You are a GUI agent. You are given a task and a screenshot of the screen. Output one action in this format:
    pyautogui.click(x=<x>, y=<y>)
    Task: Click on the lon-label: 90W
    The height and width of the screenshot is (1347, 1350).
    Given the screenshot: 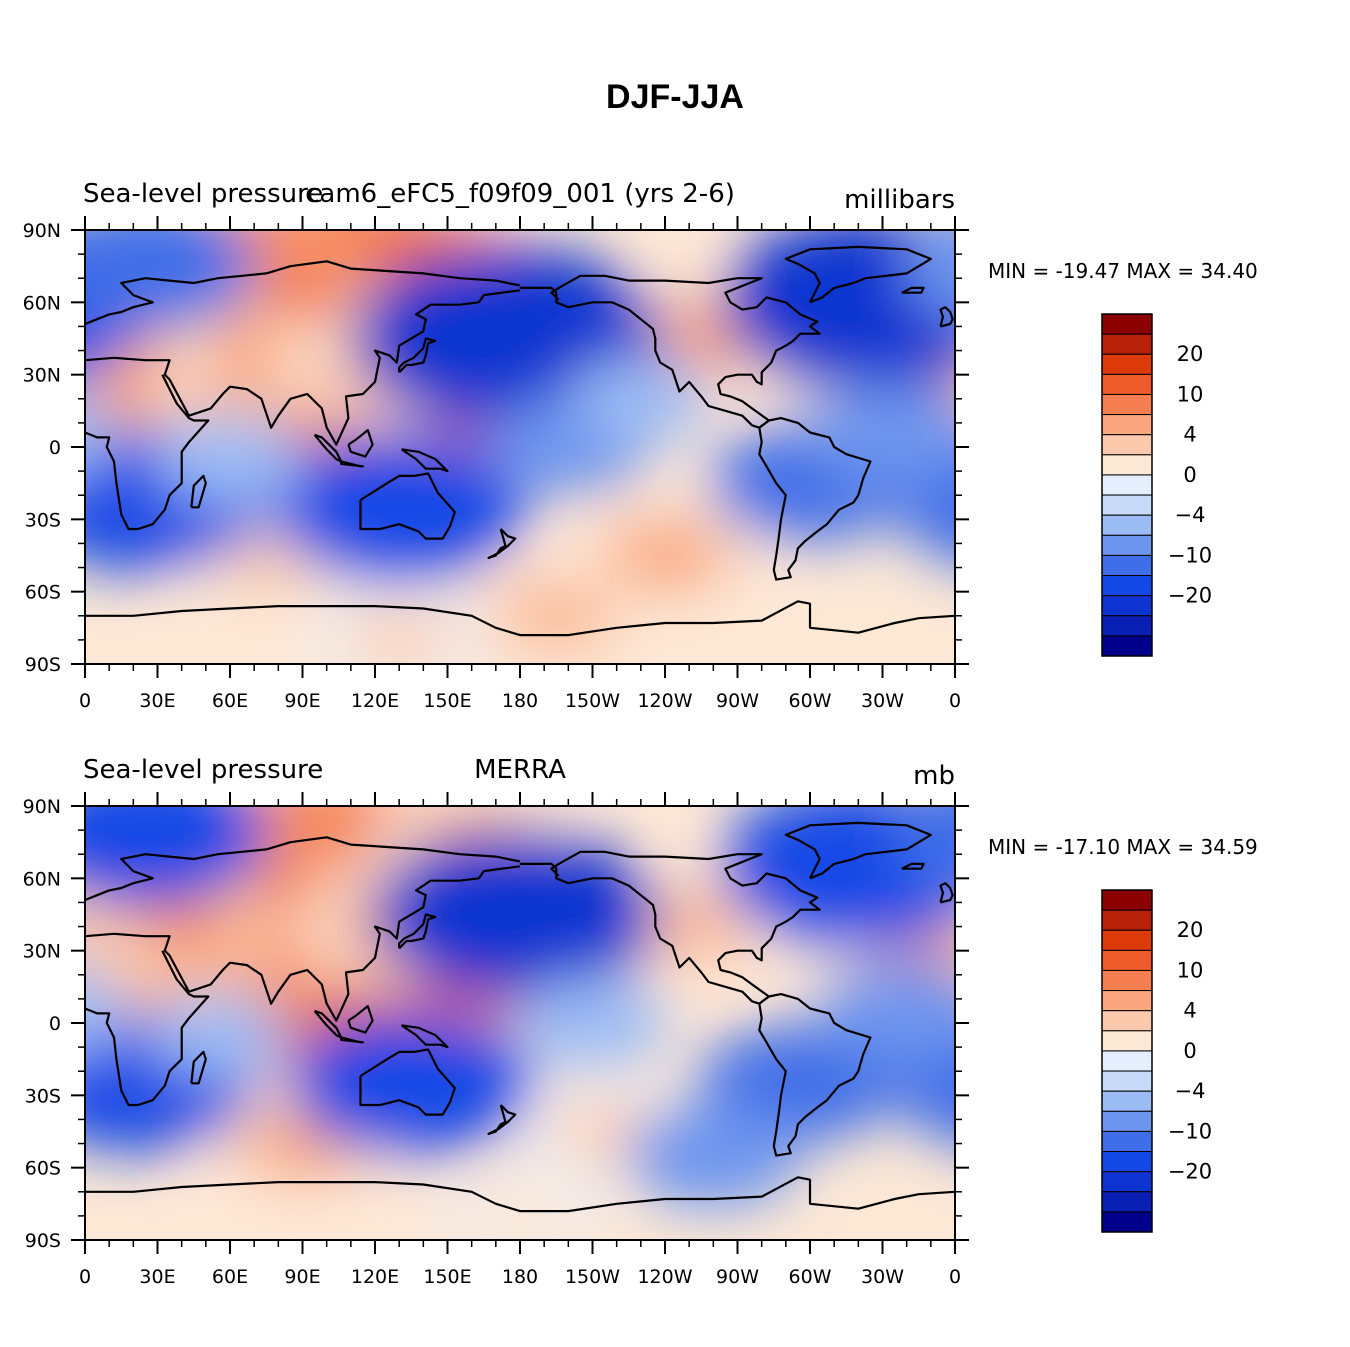 What is the action you would take?
    pyautogui.click(x=737, y=1277)
    